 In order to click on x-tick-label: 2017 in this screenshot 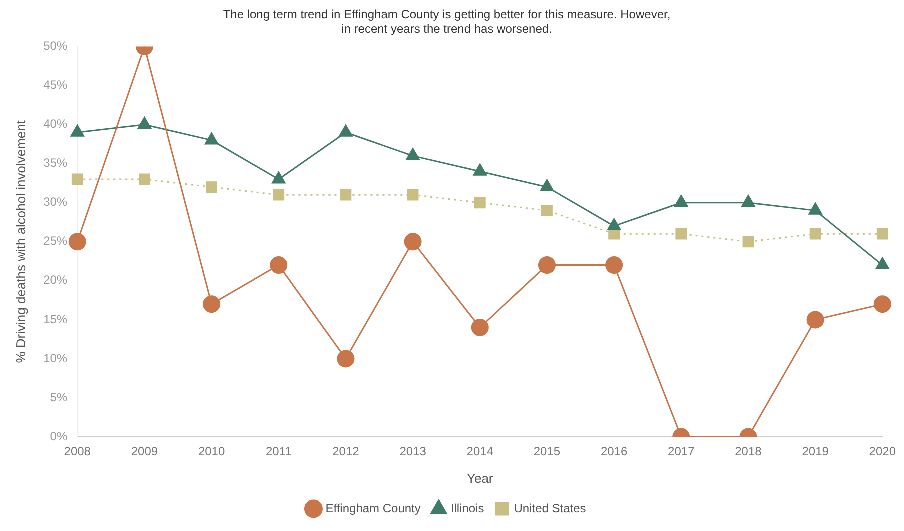, I will do `click(682, 451)`.